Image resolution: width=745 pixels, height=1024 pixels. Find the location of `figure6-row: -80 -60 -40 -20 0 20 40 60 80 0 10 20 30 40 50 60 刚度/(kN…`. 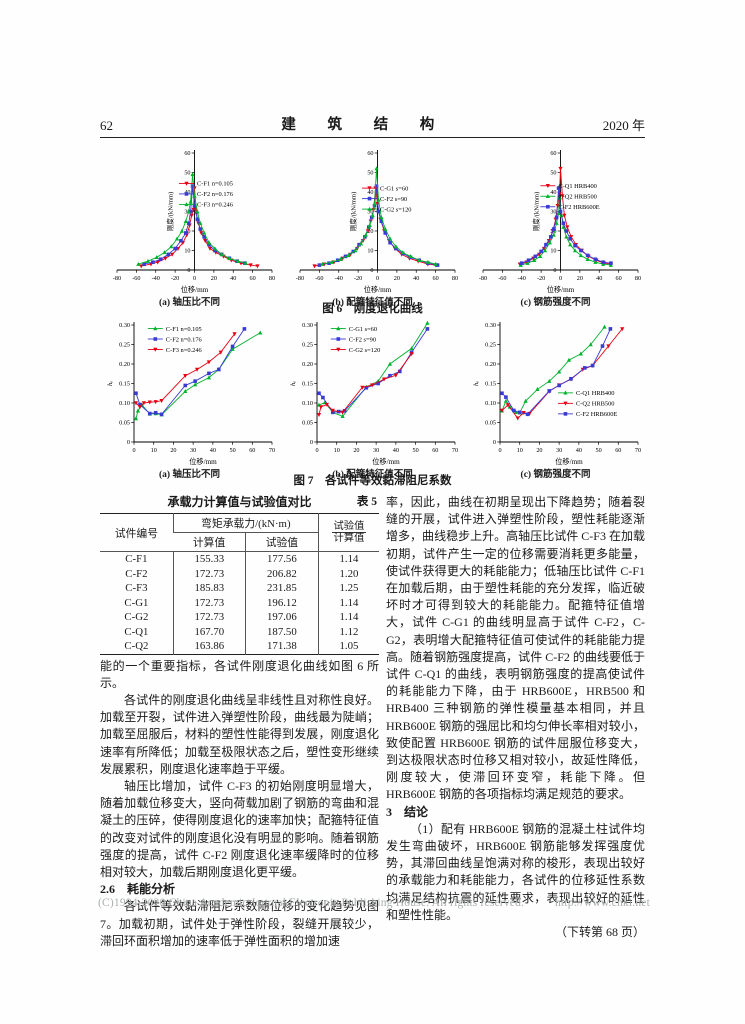

figure6-row: -80 -60 -40 -20 0 20 40 60 80 0 10 20 30 40 50 60 刚度/(kN… is located at coordinates (372, 227).